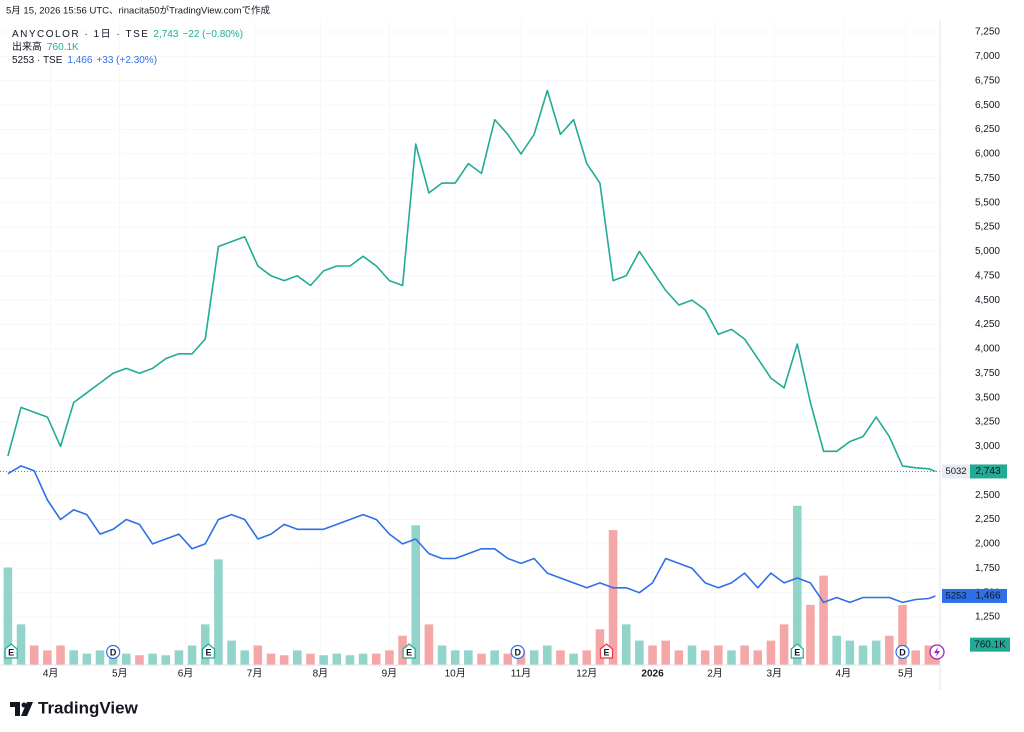  I want to click on y-tick-label: 2,000, so click(987, 544).